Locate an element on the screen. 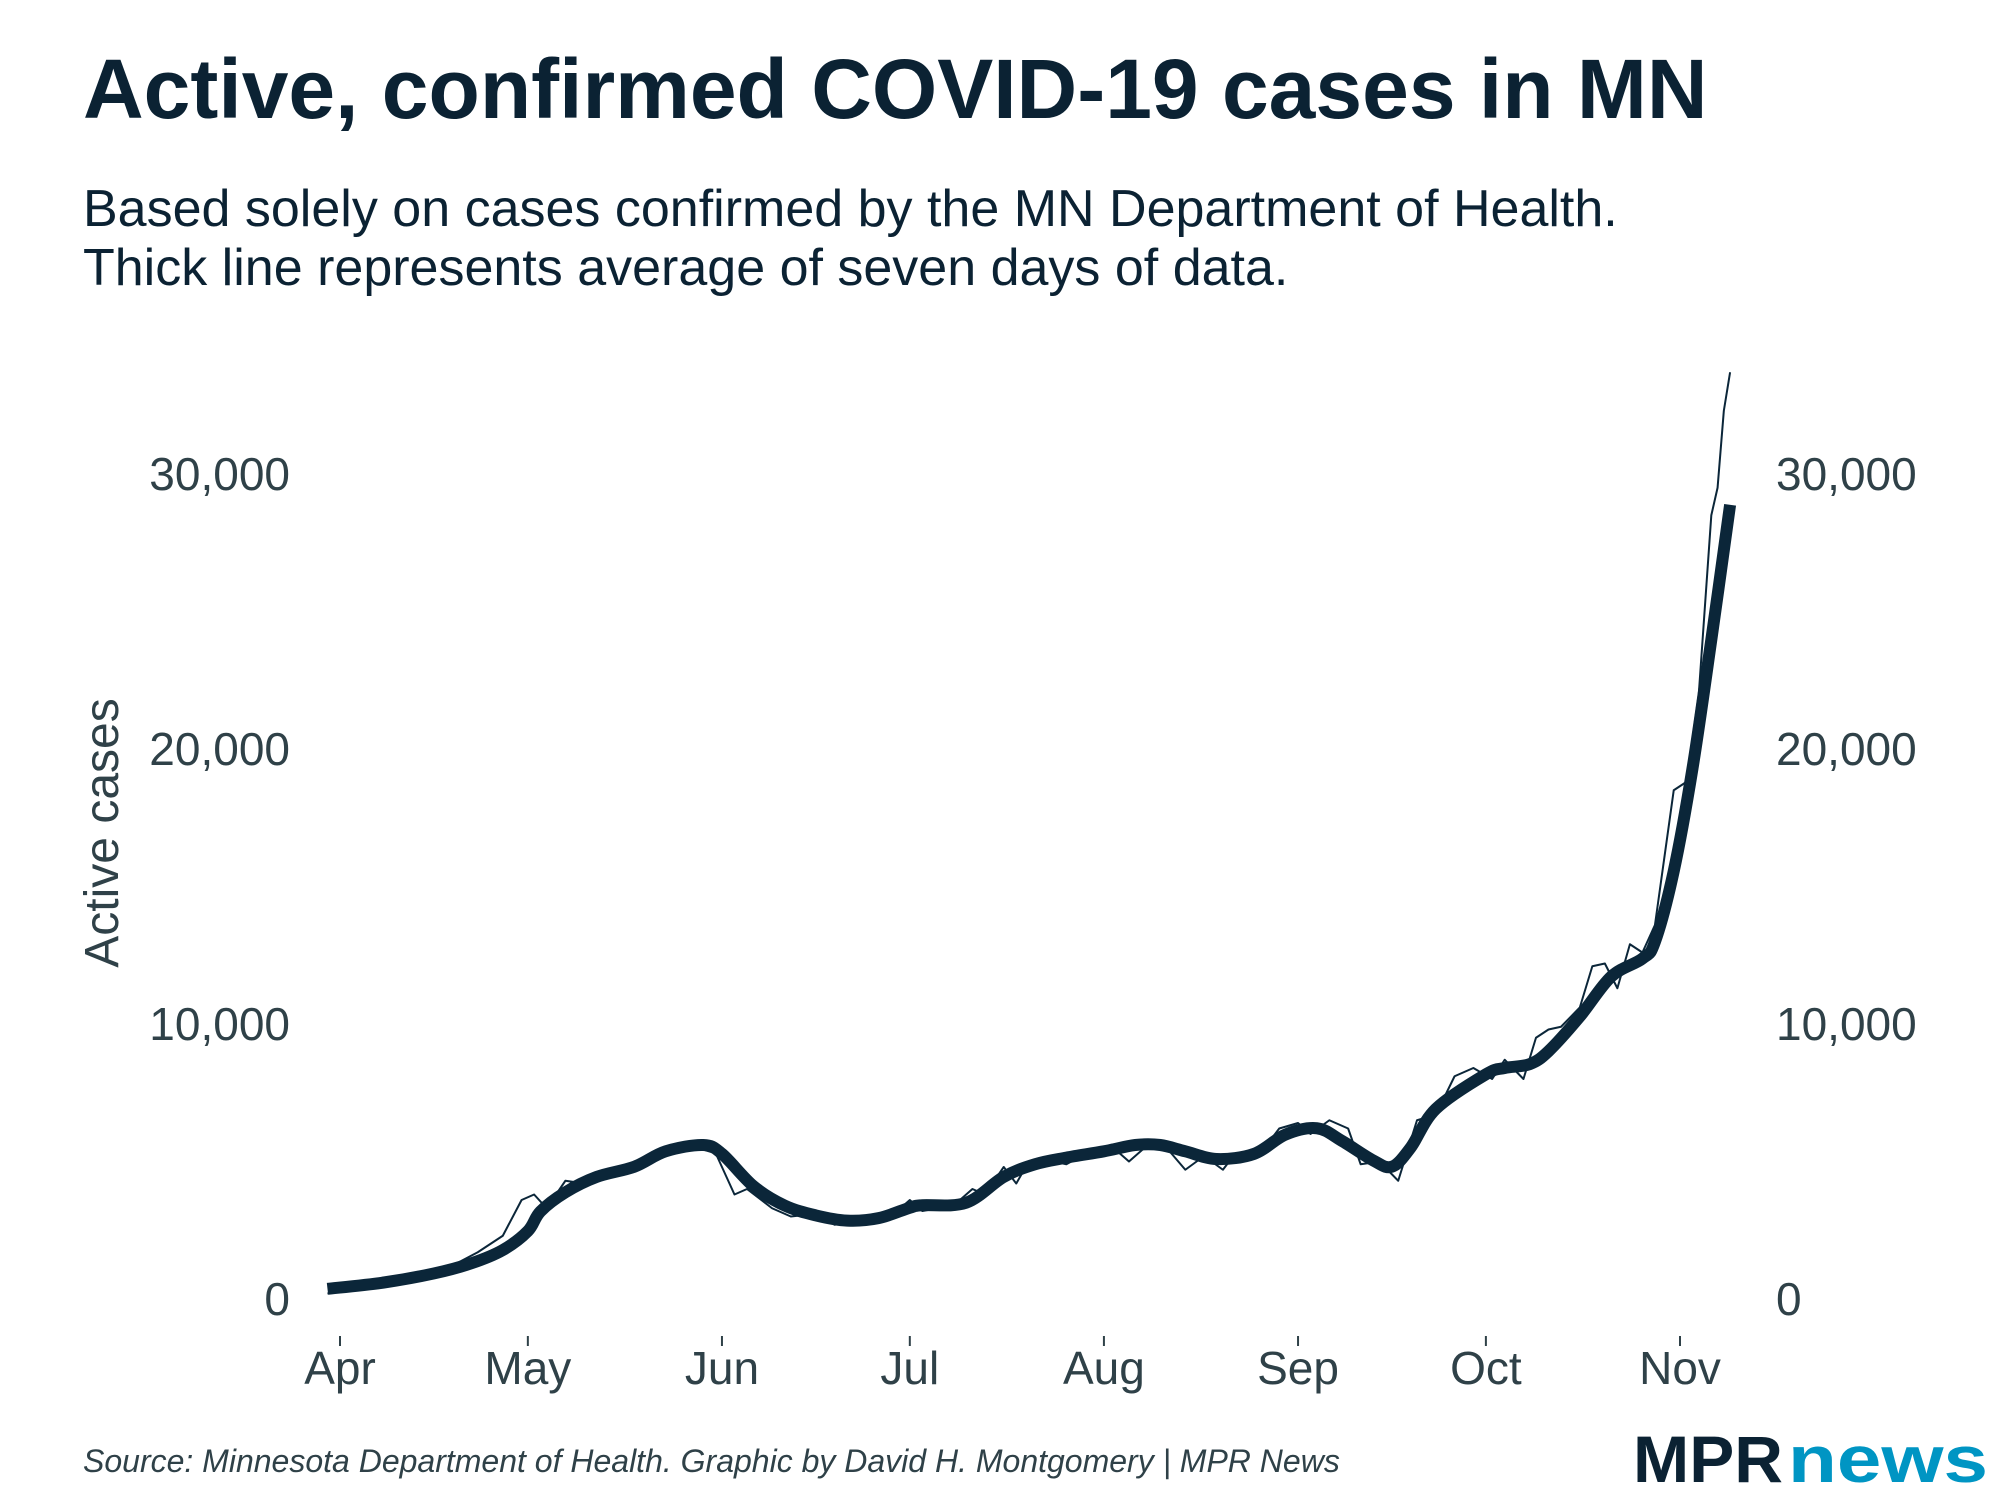 This screenshot has width=2000, height=1500. y-tick-label-left: 0 is located at coordinates (277, 1299).